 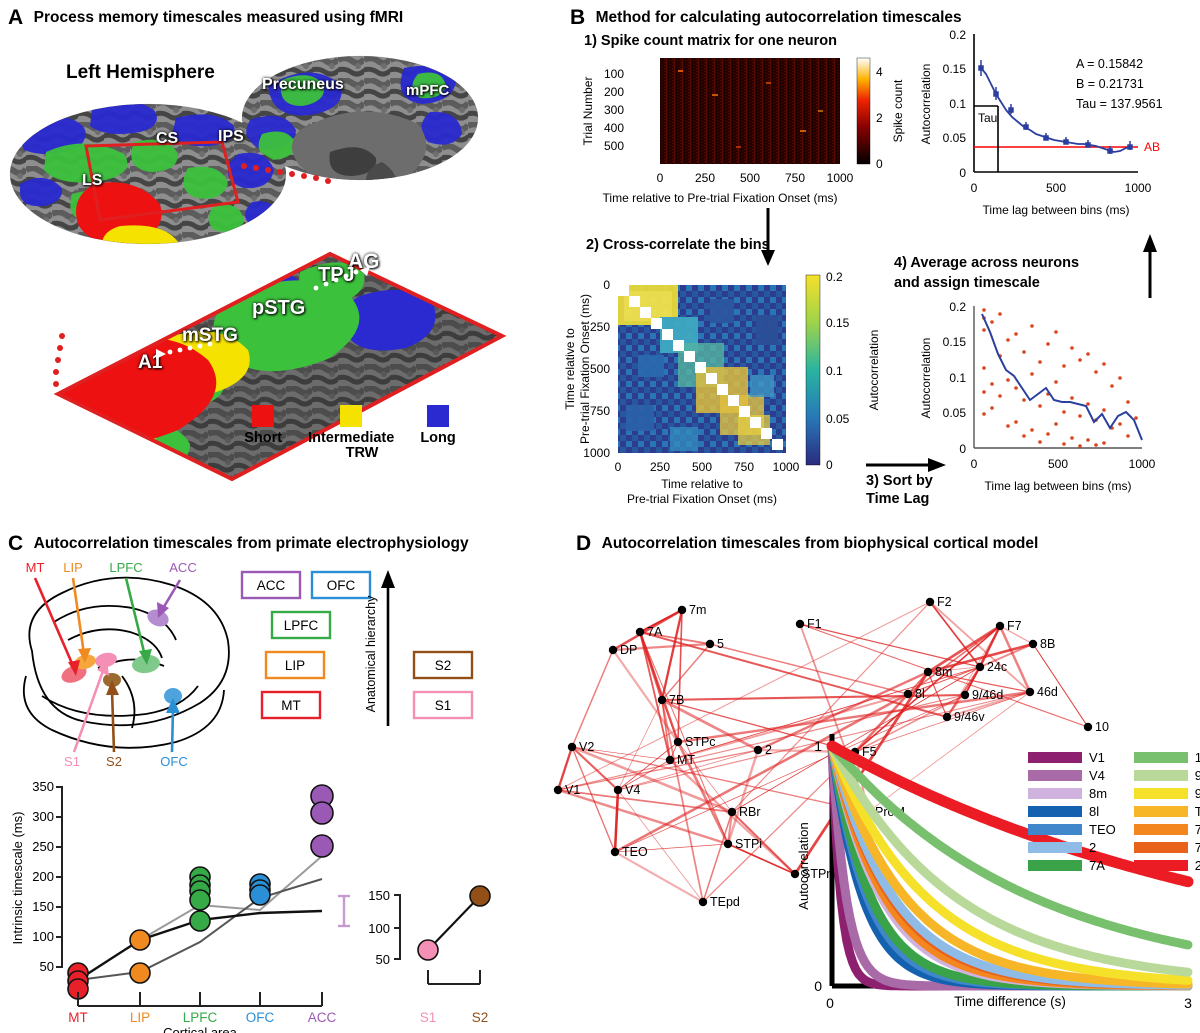 I want to click on cc-ytick-0: 0, so click(x=606, y=285).